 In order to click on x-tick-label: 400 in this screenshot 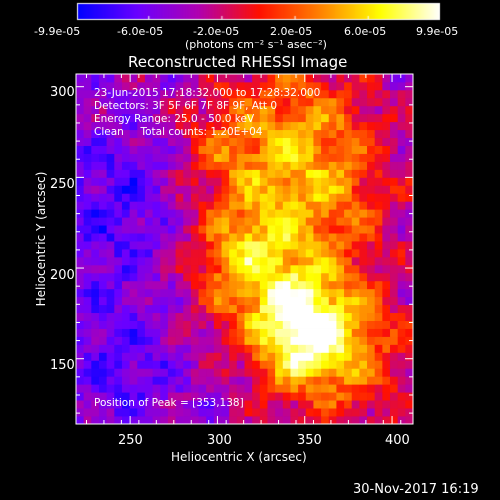, I will do `click(397, 440)`.